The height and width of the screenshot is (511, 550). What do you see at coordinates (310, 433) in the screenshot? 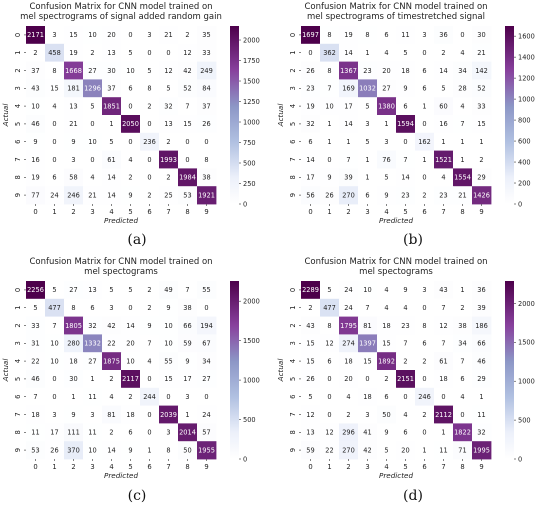
I see `cell-value: 13` at bounding box center [310, 433].